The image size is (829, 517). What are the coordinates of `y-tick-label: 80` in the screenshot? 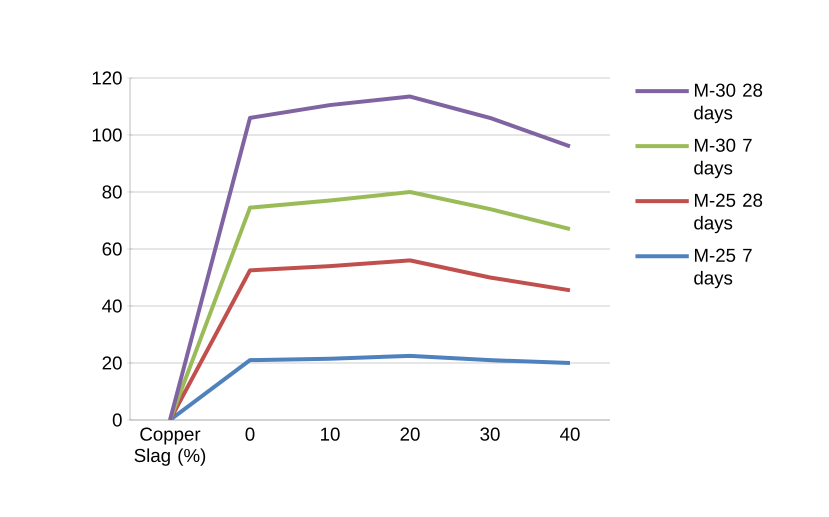 It's located at (112, 192).